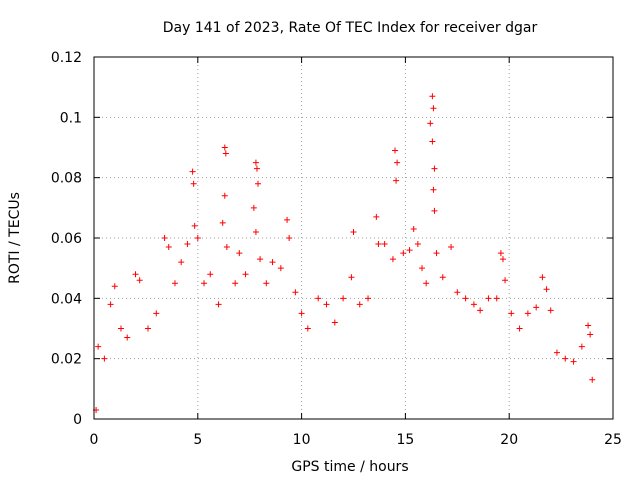 This screenshot has width=640, height=480. I want to click on y-tick-label: 0.06, so click(66, 239).